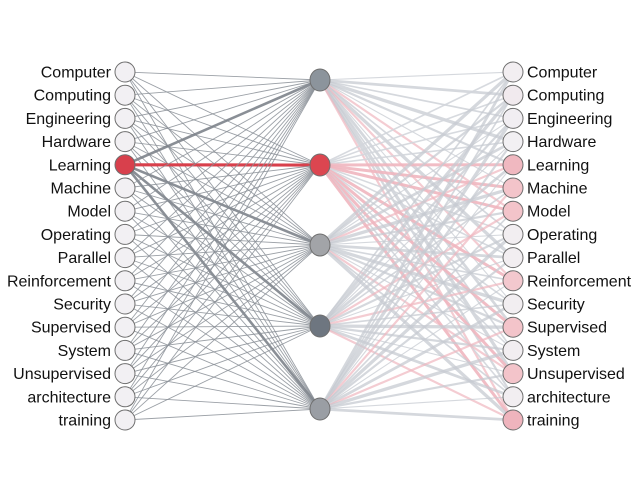  I want to click on output-node-training, so click(513, 420).